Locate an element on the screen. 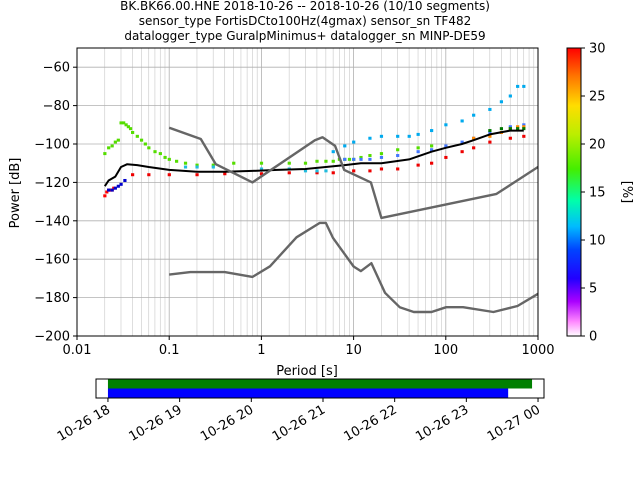 This screenshot has width=640, height=480. availability-tick-label: 10-27 00 is located at coordinates (514, 423).